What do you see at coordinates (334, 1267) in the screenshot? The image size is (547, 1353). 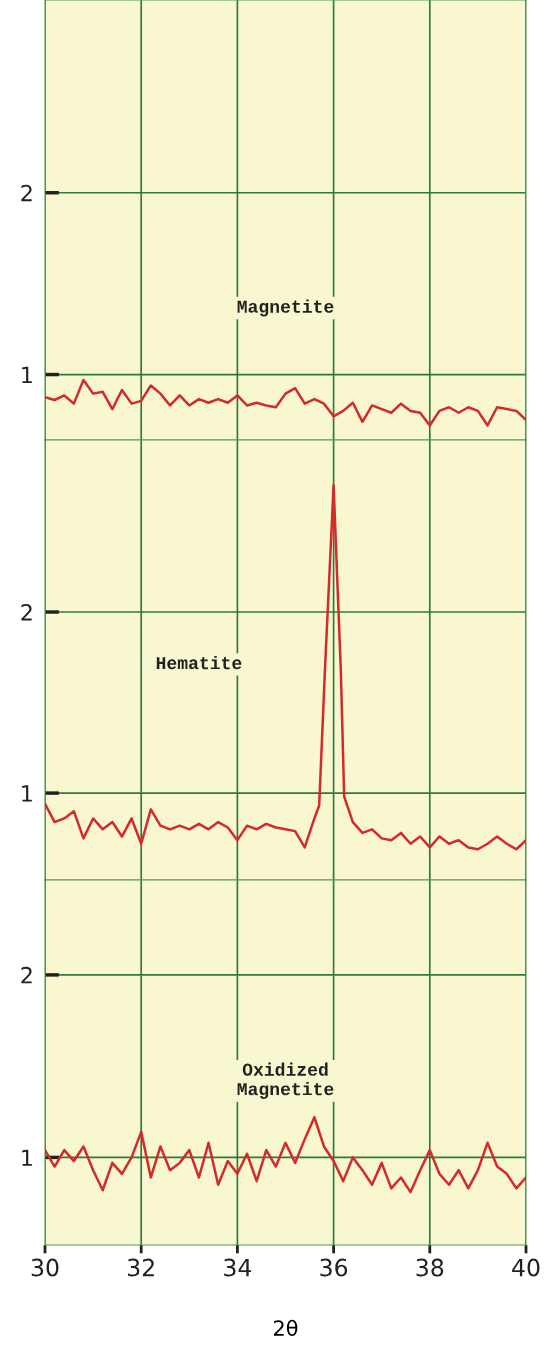 I see `x-tick-label: 36` at bounding box center [334, 1267].